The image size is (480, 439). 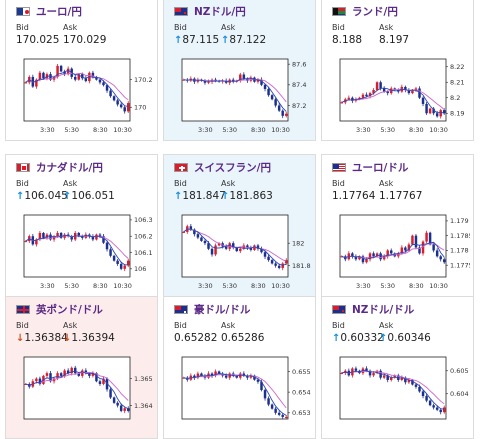 What do you see at coordinates (85, 252) in the screenshot?
I see `price-chart: 106.3 106.2 106.1 106 3:30 5:30 8:30 10:30` at bounding box center [85, 252].